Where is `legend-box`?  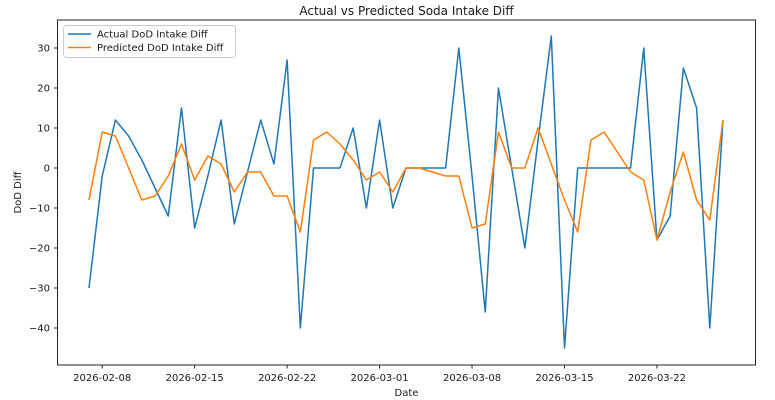 legend-box is located at coordinates (149, 41).